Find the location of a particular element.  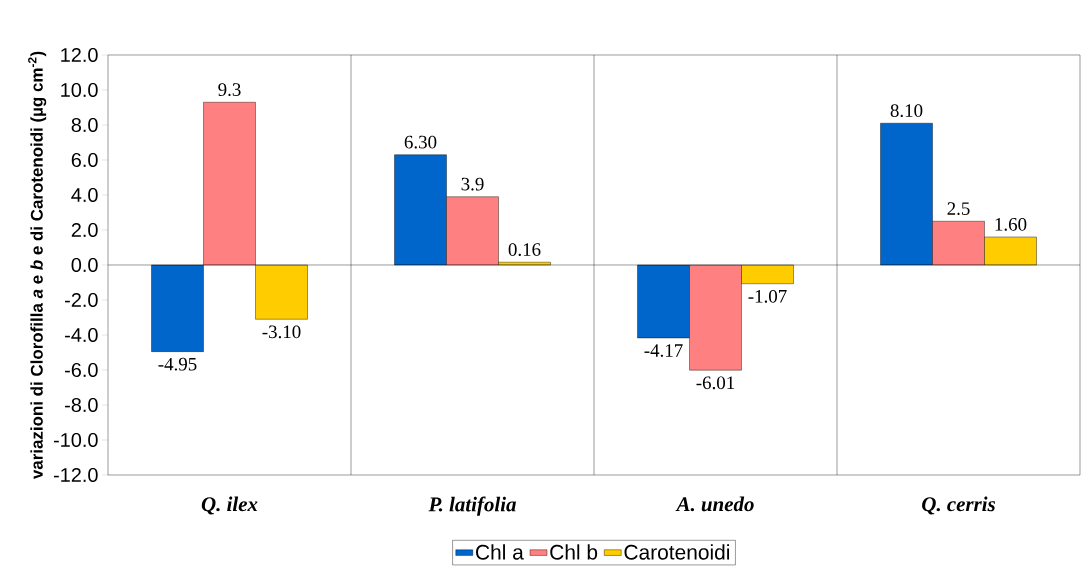

y-tick-label: 4.0 is located at coordinates (84, 195).